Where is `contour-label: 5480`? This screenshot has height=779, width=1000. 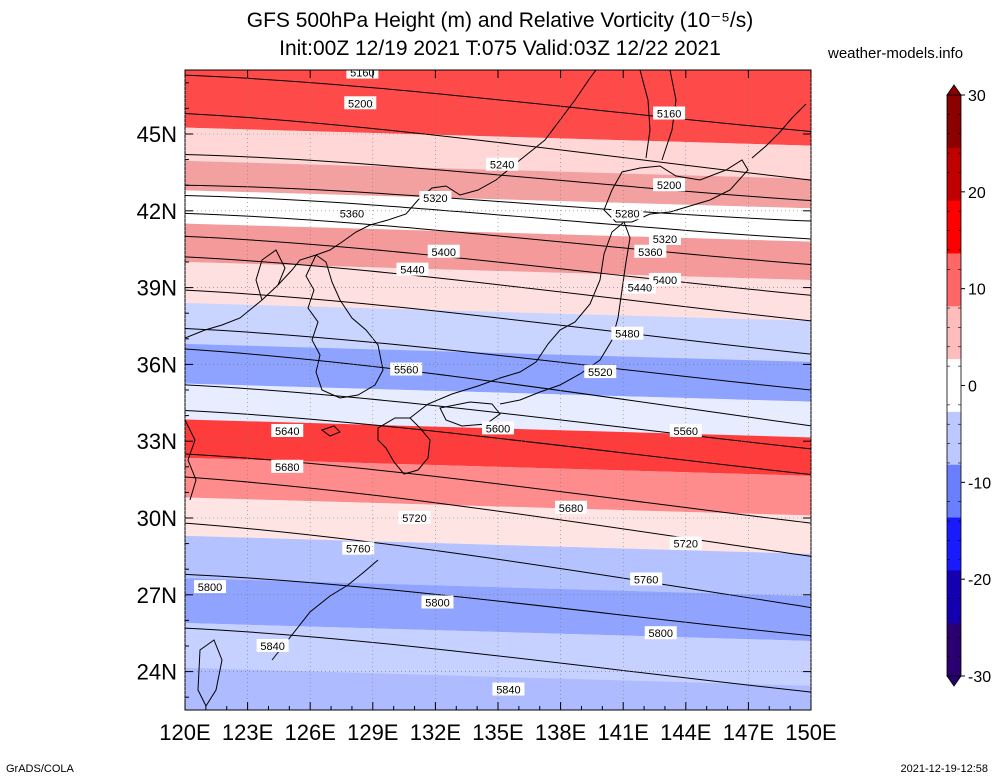
contour-label: 5480 is located at coordinates (627, 335).